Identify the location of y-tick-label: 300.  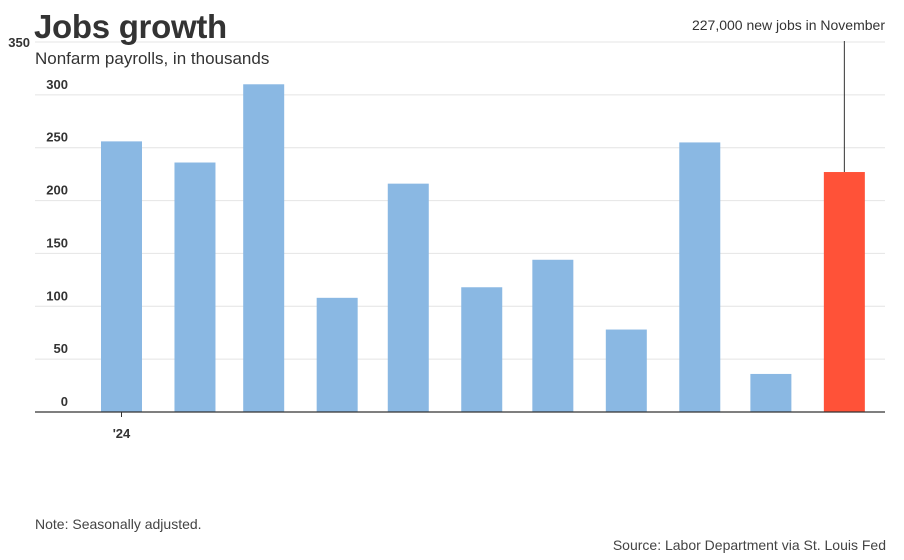
(57, 84).